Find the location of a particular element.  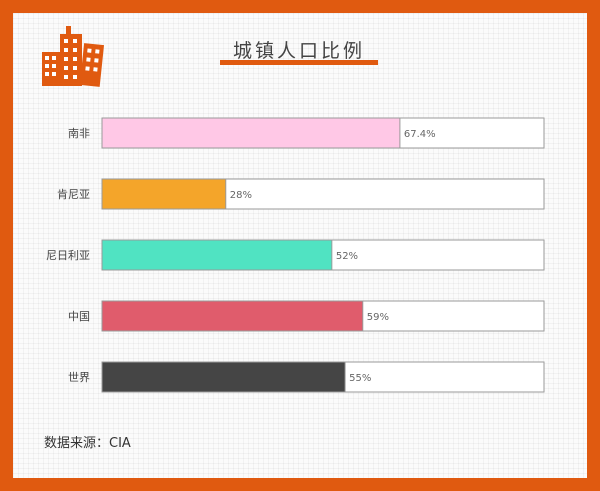

category-label: 世界 is located at coordinates (79, 377).